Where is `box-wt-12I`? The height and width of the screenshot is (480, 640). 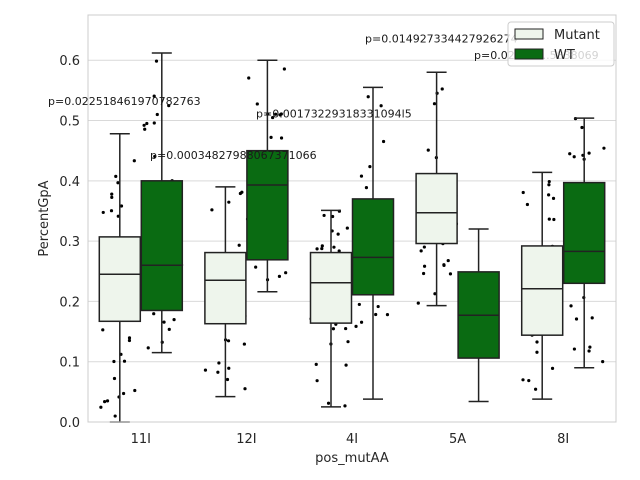
box-wt-12I is located at coordinates (267, 176).